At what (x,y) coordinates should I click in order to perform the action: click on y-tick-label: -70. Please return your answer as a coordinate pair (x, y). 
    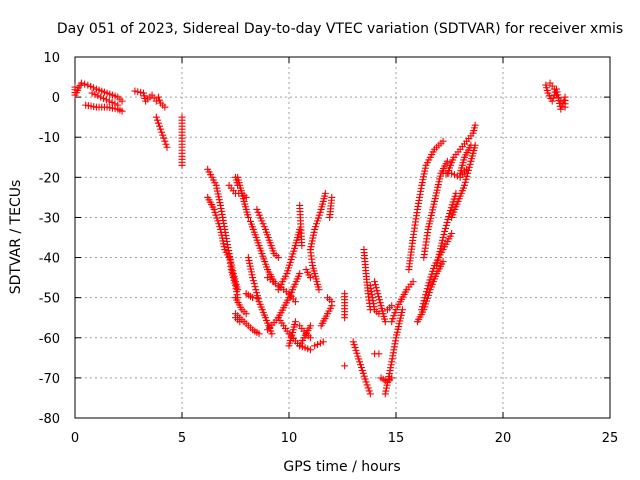
    Looking at the image, I should click on (49, 379).